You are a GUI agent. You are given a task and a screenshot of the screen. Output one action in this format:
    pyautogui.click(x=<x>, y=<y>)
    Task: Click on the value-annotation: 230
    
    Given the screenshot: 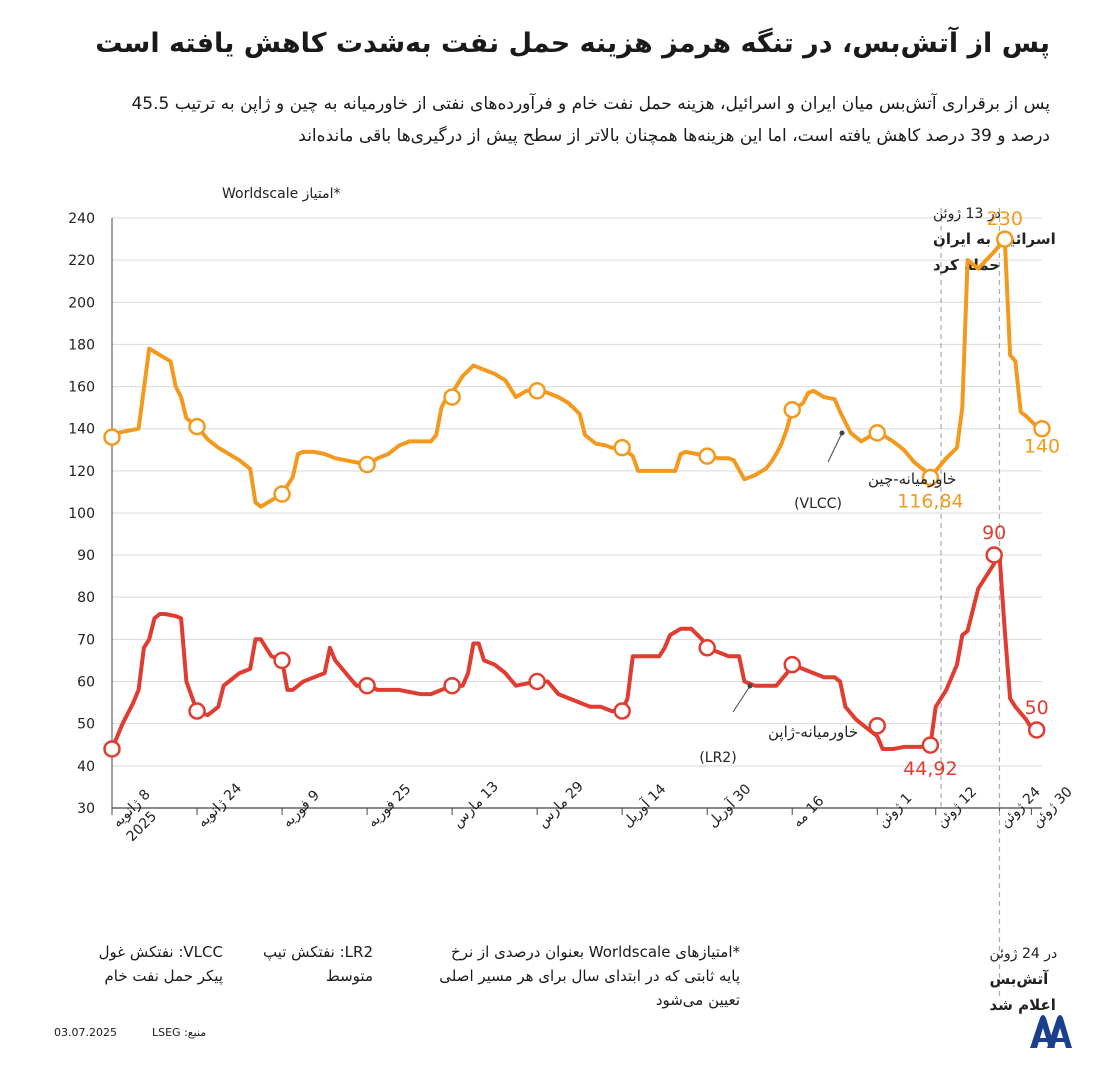 What is the action you would take?
    pyautogui.click(x=1005, y=219)
    